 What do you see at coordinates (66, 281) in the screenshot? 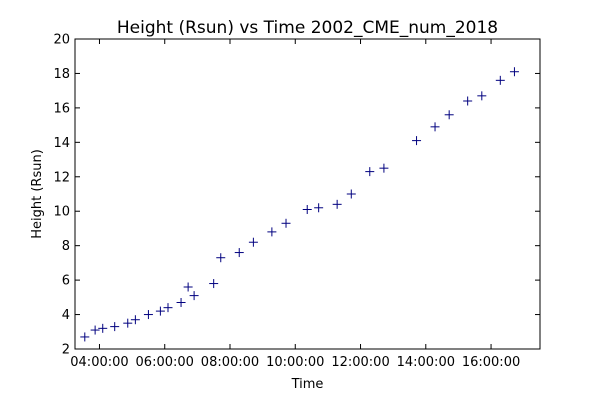
I see `y-tick-label: 6` at bounding box center [66, 281].